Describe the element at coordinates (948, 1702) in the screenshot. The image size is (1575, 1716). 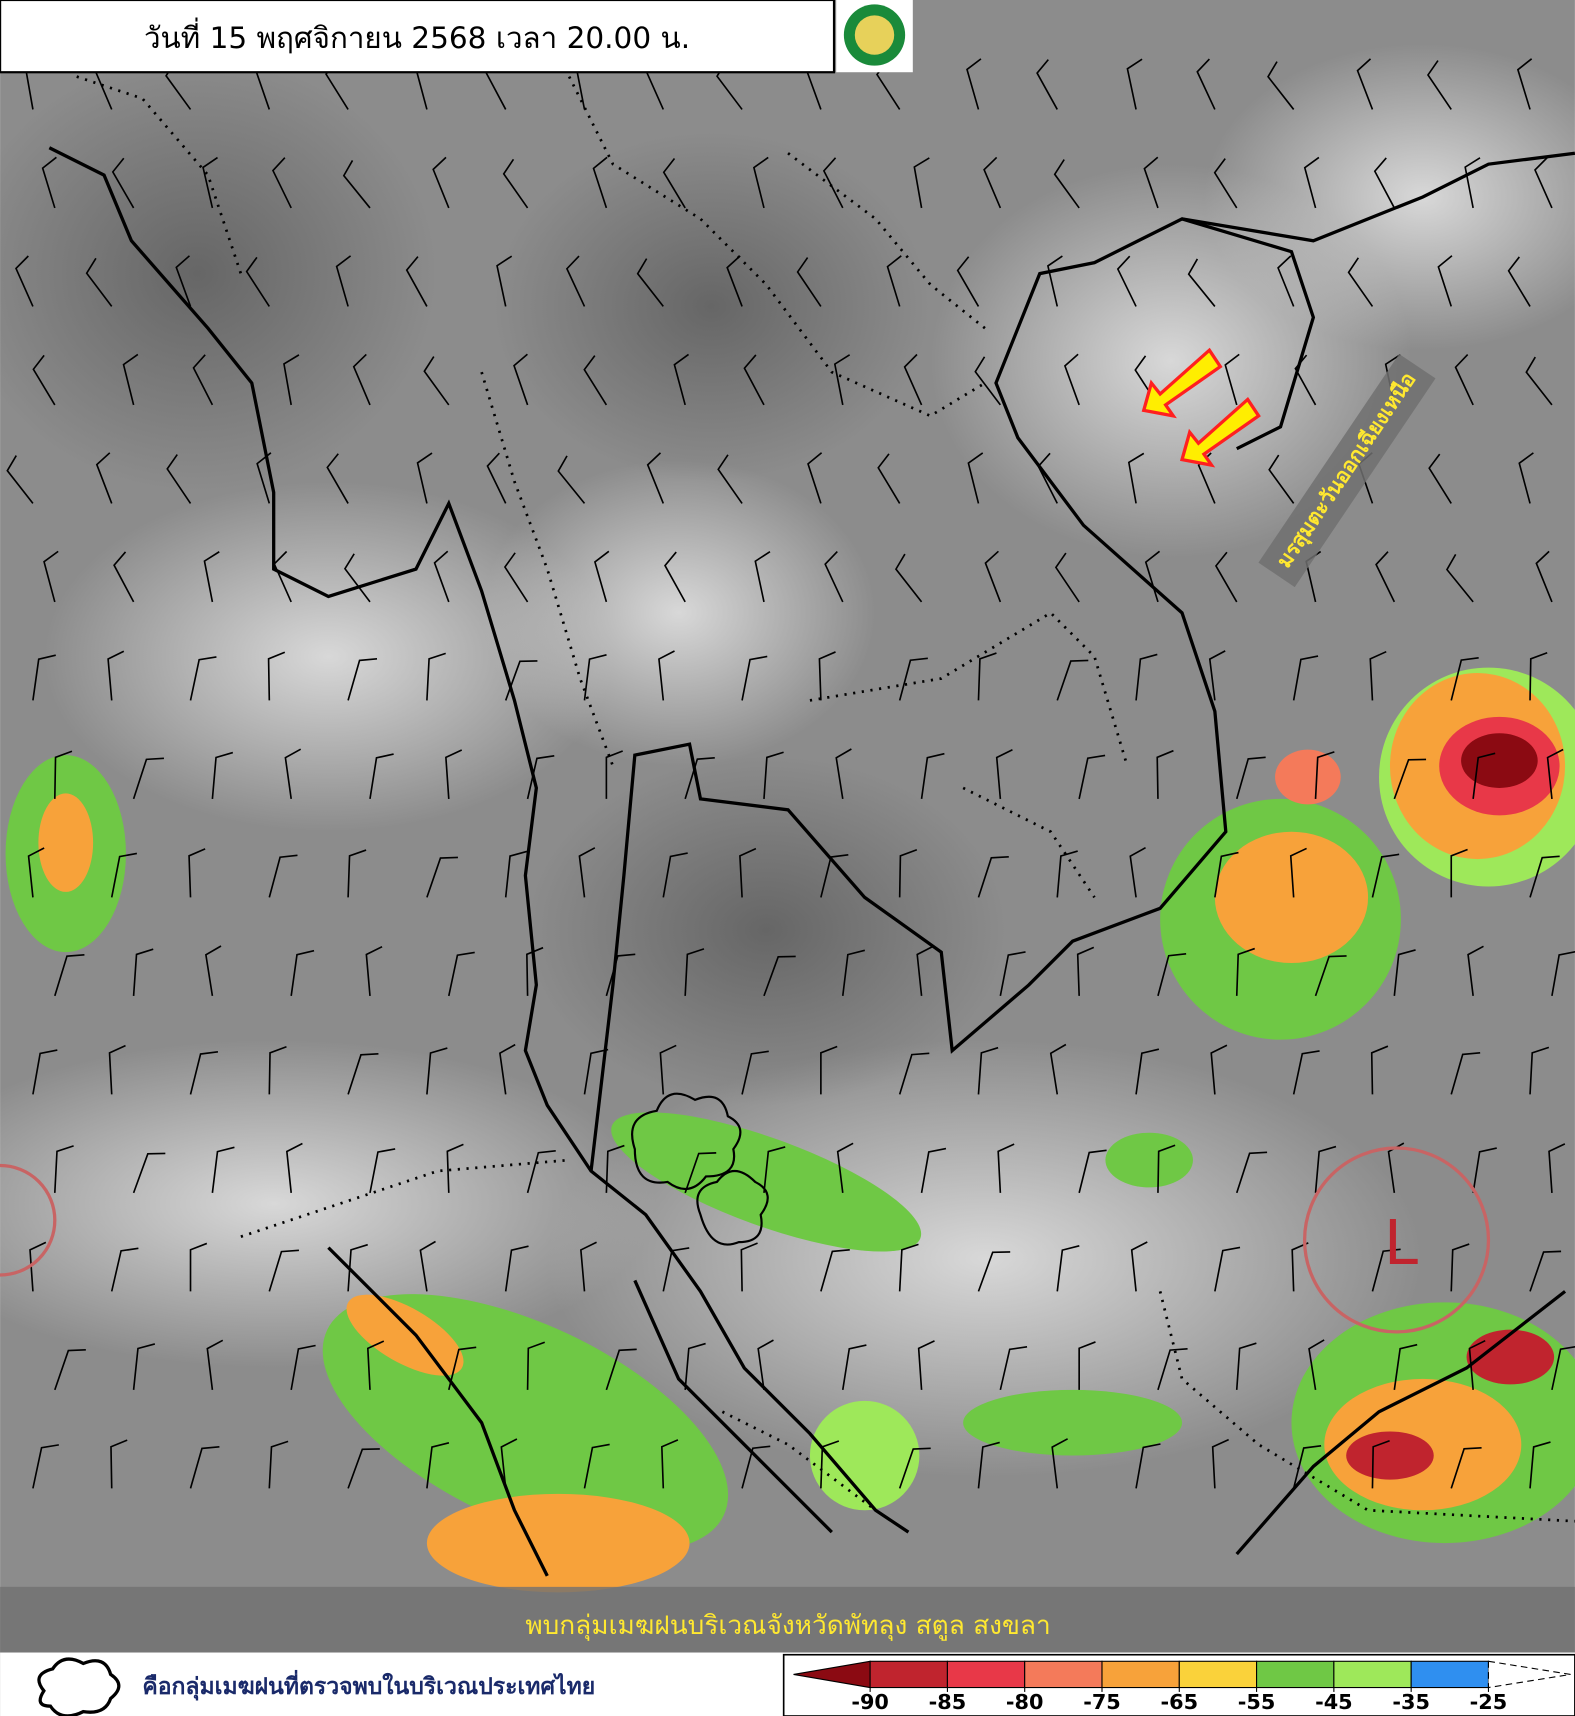
I see `colorbar-tick-label: -85` at that location.